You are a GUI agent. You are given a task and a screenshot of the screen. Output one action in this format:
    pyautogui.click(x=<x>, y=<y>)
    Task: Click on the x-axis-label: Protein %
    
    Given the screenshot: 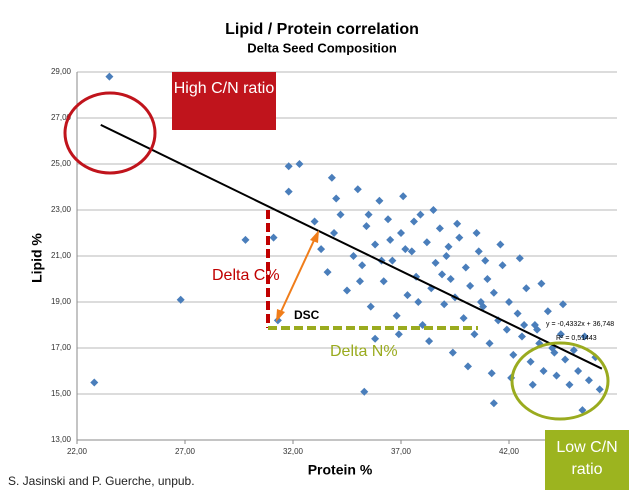 What is the action you would take?
    pyautogui.click(x=340, y=470)
    